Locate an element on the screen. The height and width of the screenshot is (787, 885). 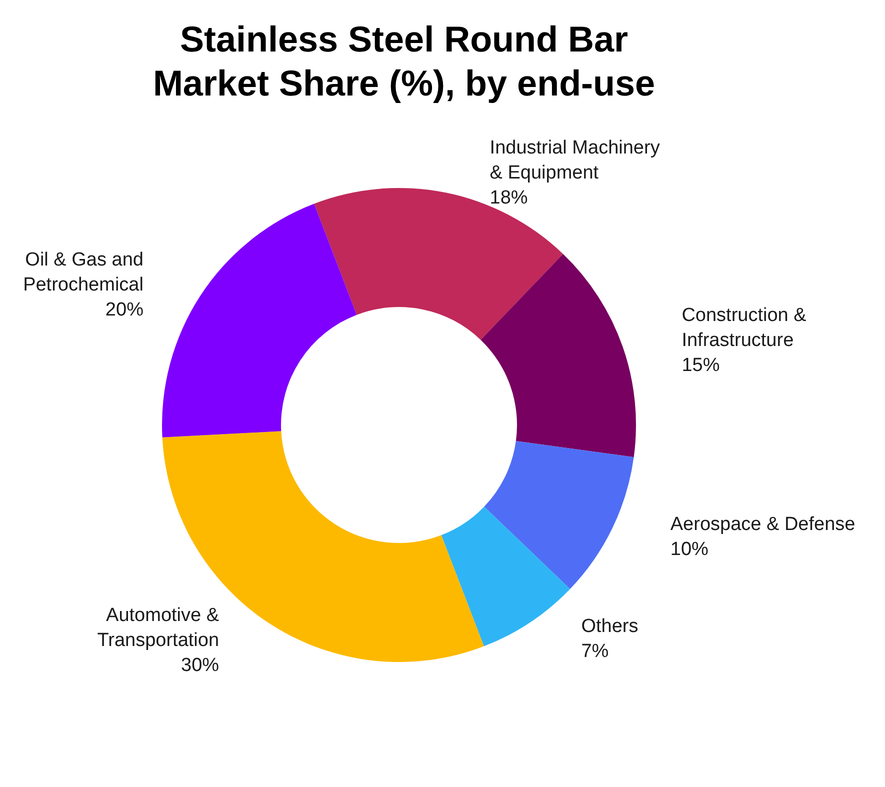
data-label: 30% is located at coordinates (200, 665).